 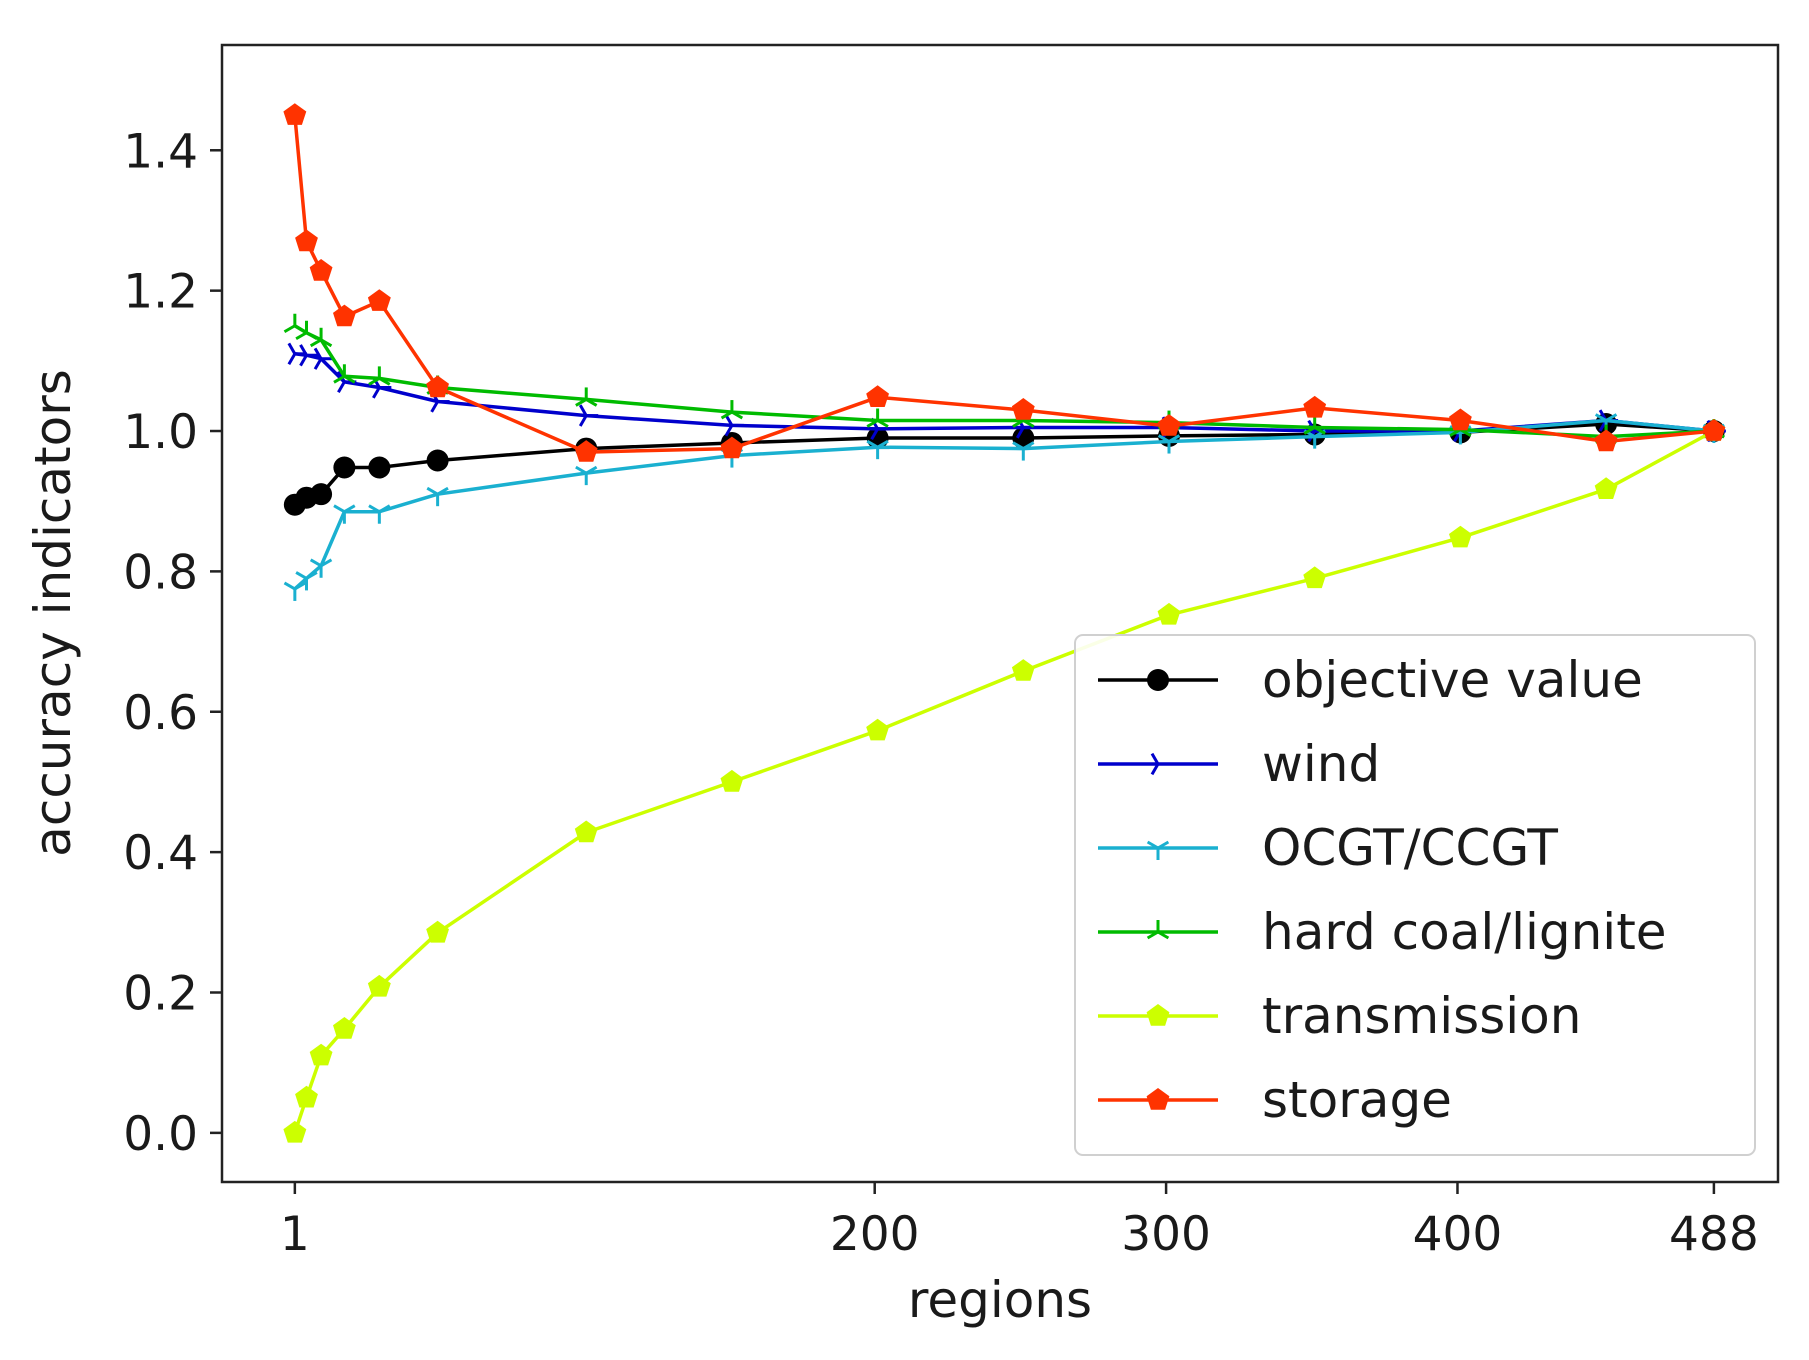 I want to click on legend-label: OCGT/CCGT, so click(x=1410, y=848).